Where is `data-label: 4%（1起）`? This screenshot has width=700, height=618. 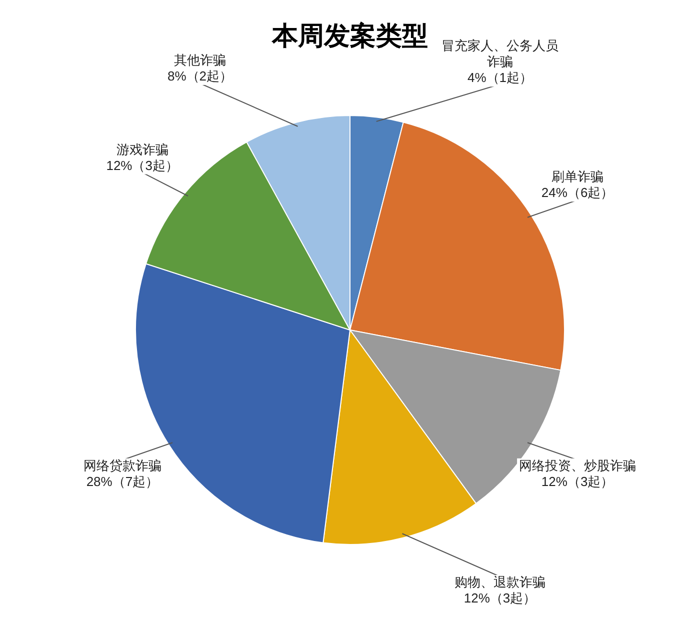 data-label: 4%（1起） is located at coordinates (500, 78).